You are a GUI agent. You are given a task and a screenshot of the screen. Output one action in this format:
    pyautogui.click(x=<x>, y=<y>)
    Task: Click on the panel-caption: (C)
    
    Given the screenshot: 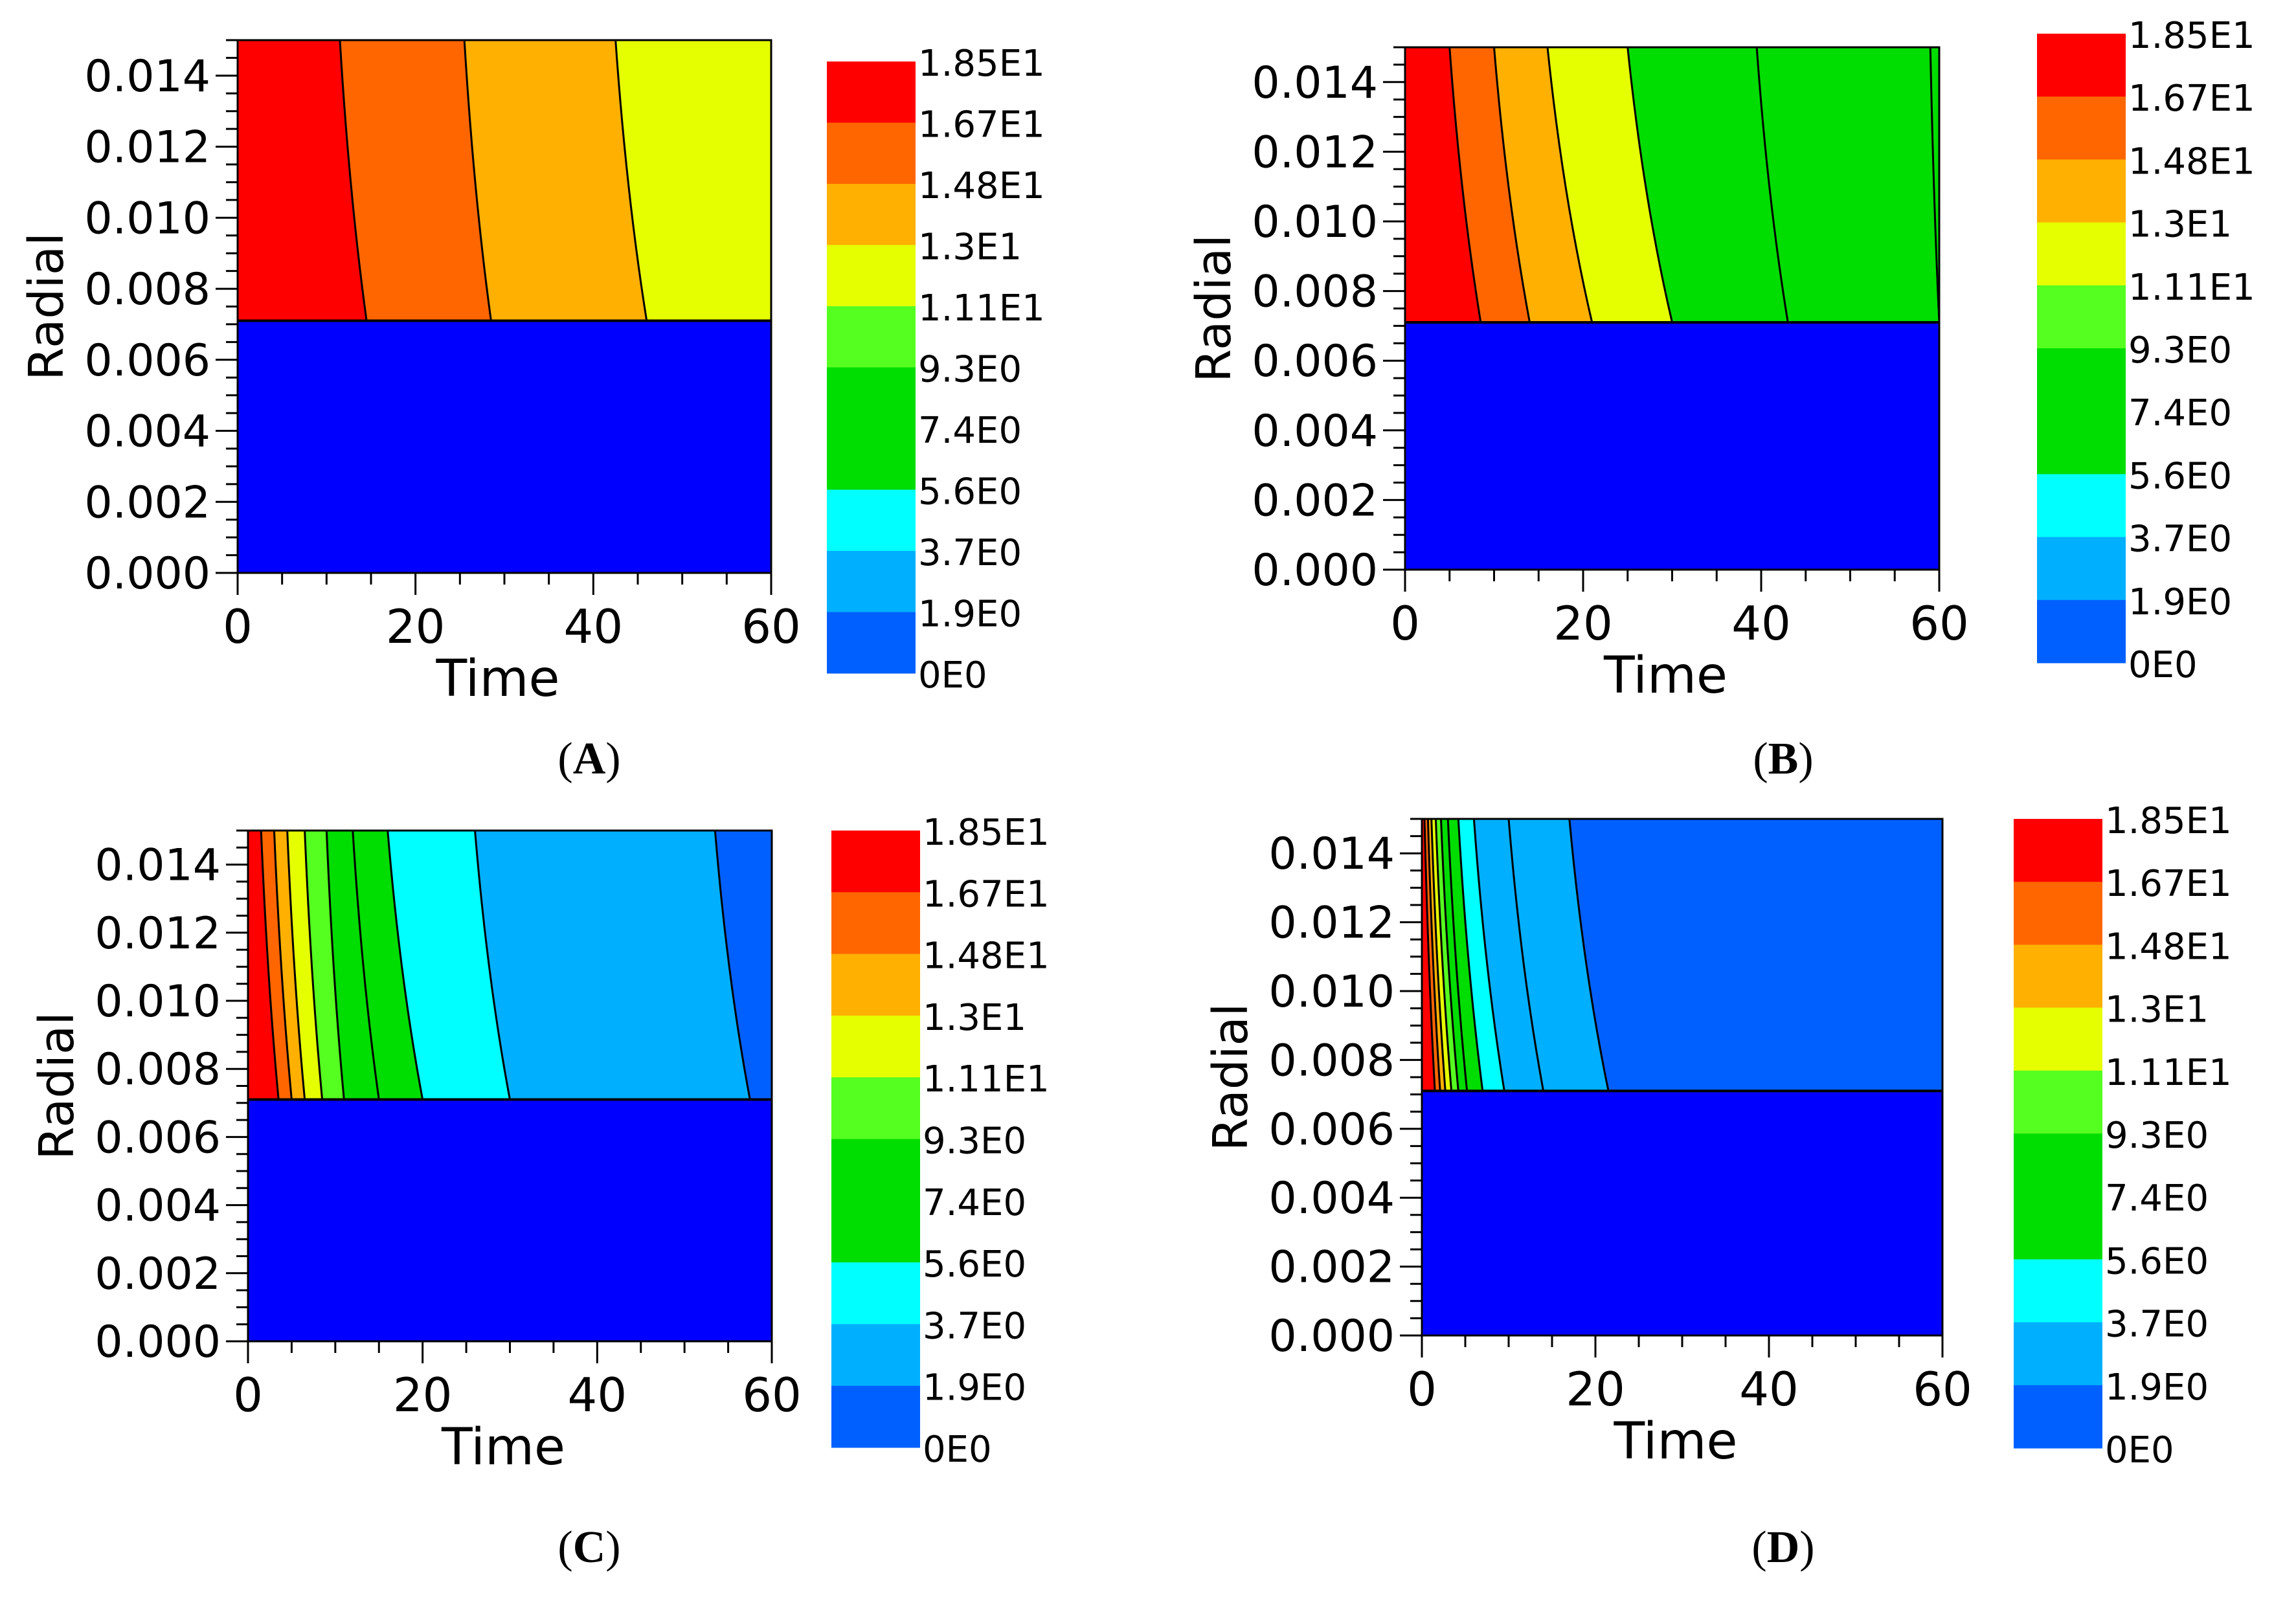 What is the action you would take?
    pyautogui.click(x=588, y=1548)
    